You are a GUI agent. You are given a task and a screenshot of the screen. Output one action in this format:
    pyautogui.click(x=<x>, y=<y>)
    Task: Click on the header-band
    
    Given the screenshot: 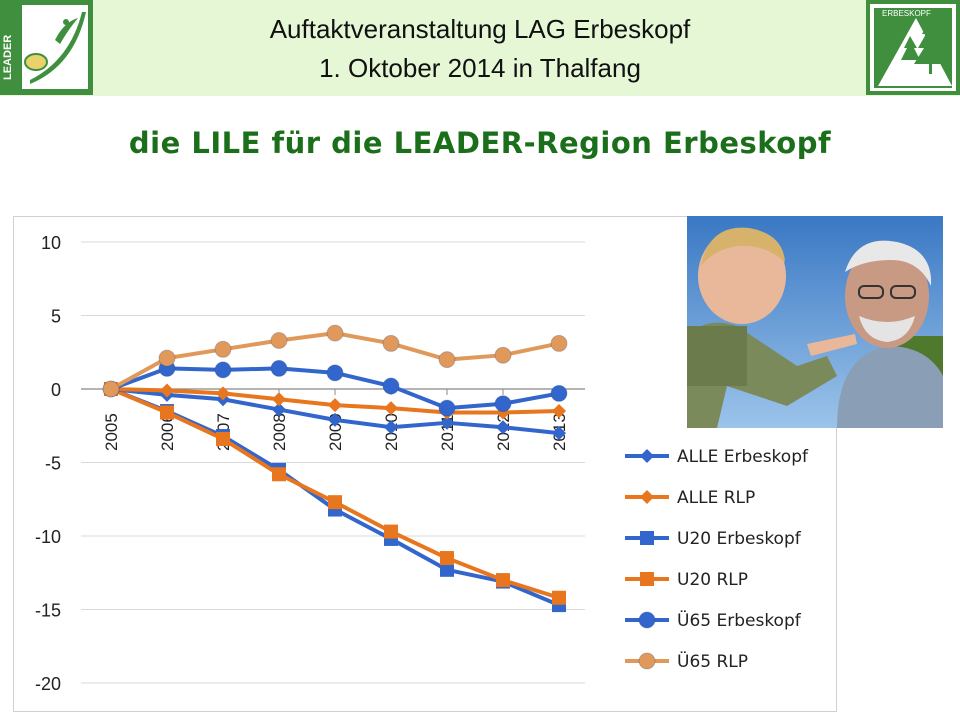 What is the action you would take?
    pyautogui.click(x=480, y=48)
    